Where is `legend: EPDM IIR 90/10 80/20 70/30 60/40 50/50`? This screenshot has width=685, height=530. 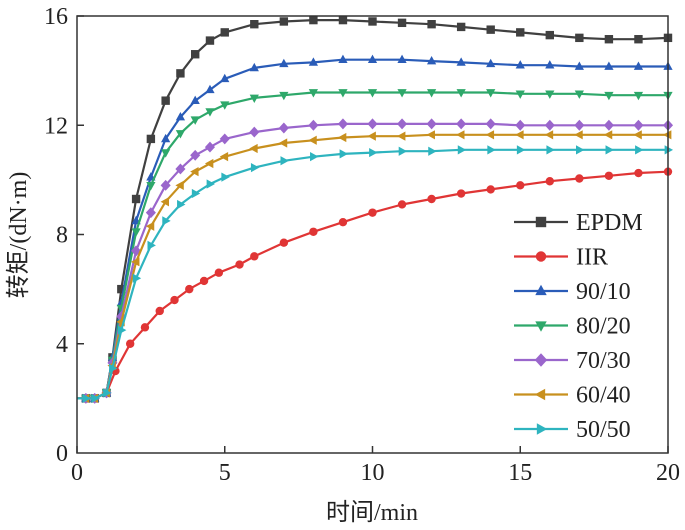 legend: EPDM IIR 90/10 80/20 70/30 60/40 50/50 is located at coordinates (578, 326).